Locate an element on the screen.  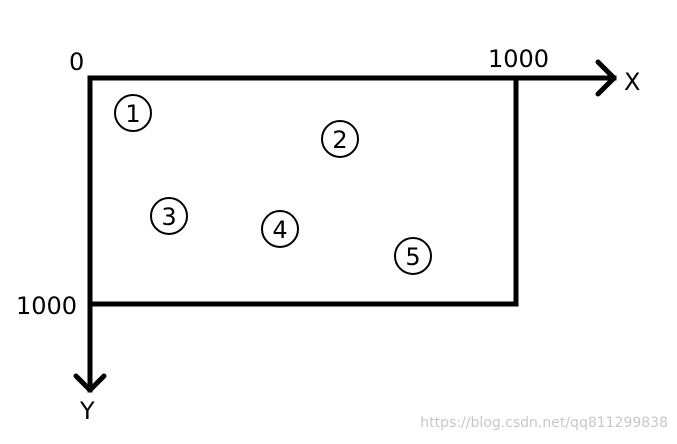
point-label-1: 1 is located at coordinates (132, 114).